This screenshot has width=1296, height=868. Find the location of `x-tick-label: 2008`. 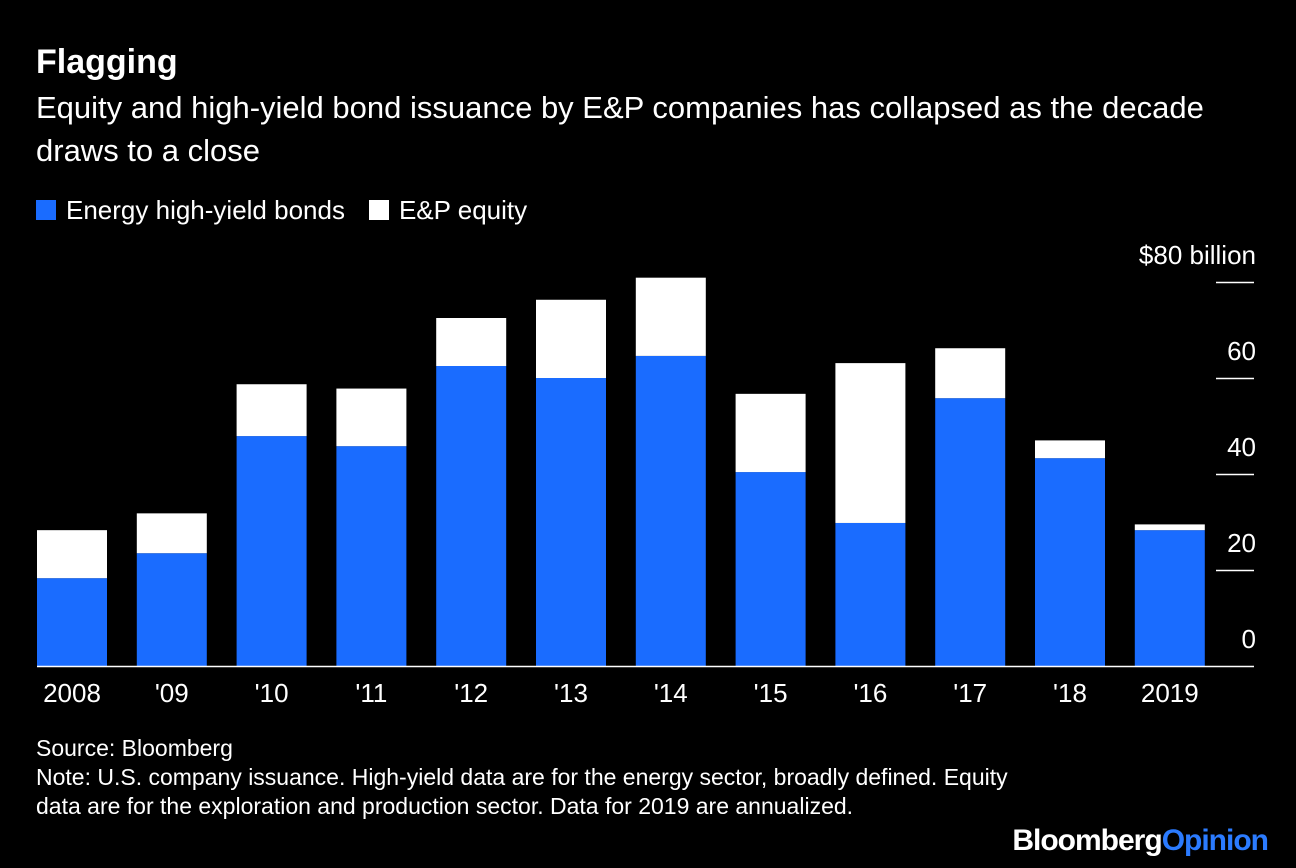

x-tick-label: 2008 is located at coordinates (72, 693).